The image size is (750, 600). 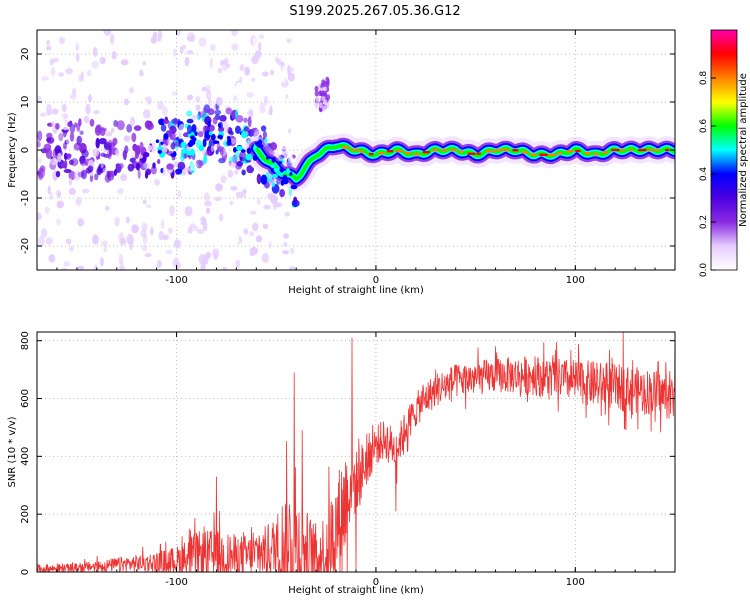 I want to click on snr-x-tick-label: -100, so click(x=176, y=582).